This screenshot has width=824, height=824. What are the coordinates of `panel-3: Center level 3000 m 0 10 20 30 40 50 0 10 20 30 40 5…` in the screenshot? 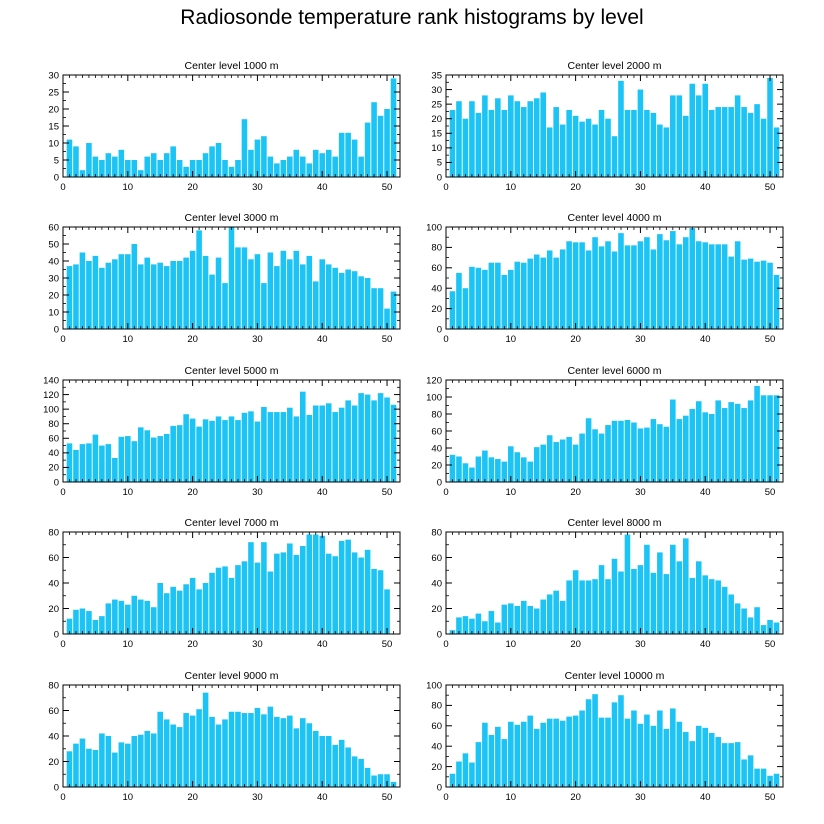 It's located at (224, 278).